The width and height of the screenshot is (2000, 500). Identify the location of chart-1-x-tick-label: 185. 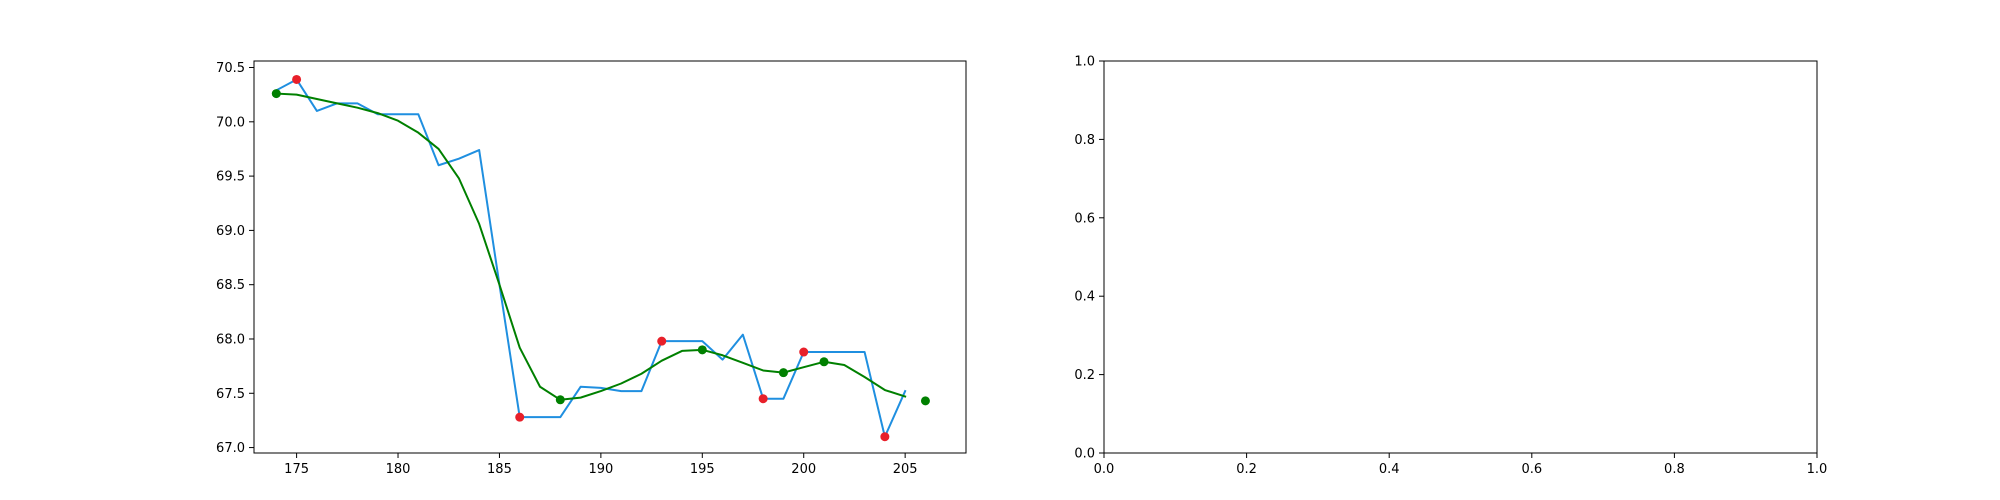
(499, 469).